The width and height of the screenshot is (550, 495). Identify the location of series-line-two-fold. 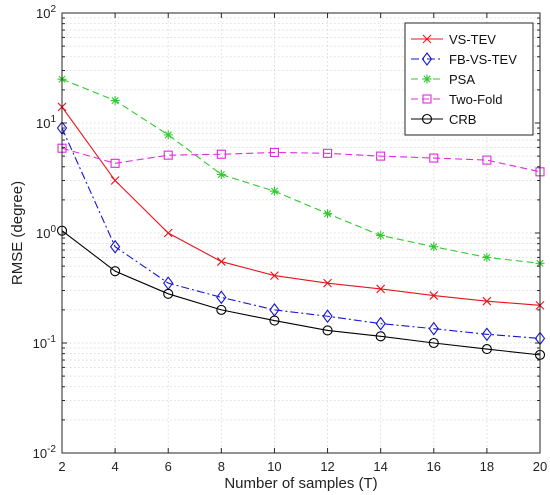
(301, 160).